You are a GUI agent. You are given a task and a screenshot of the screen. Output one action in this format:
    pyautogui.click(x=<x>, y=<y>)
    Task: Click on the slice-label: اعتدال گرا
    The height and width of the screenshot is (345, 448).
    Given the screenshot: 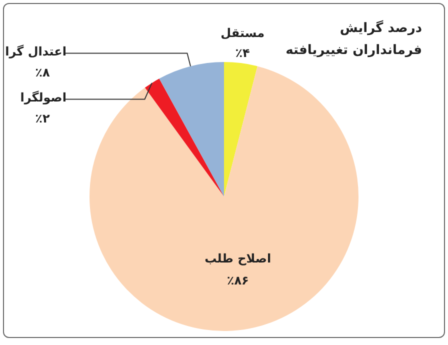 What is the action you would take?
    pyautogui.click(x=35, y=51)
    